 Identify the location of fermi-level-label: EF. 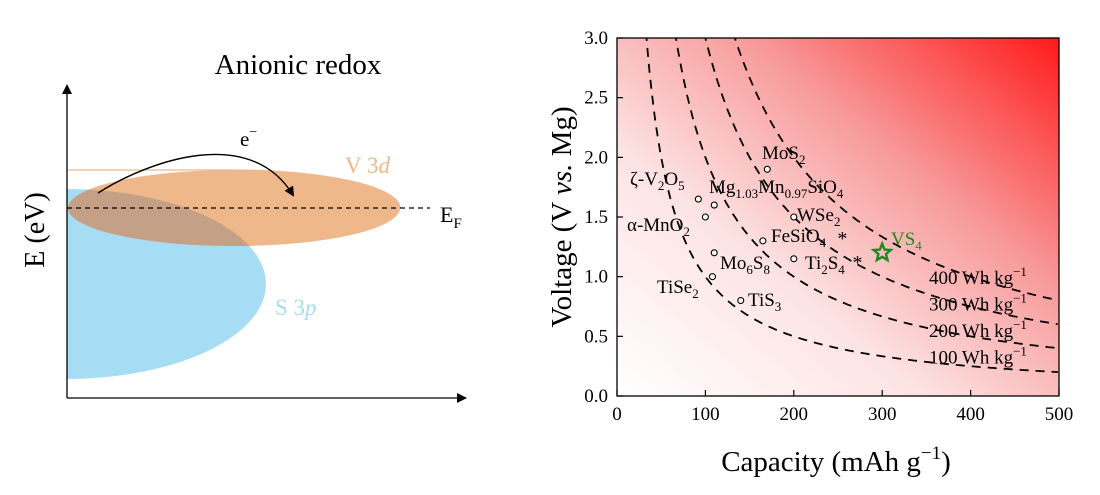
(451, 217).